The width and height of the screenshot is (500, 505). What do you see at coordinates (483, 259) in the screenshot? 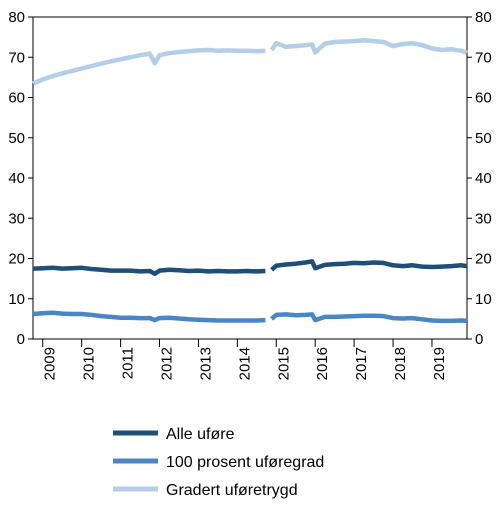
I see `y-right-tick-label: 20` at bounding box center [483, 259].